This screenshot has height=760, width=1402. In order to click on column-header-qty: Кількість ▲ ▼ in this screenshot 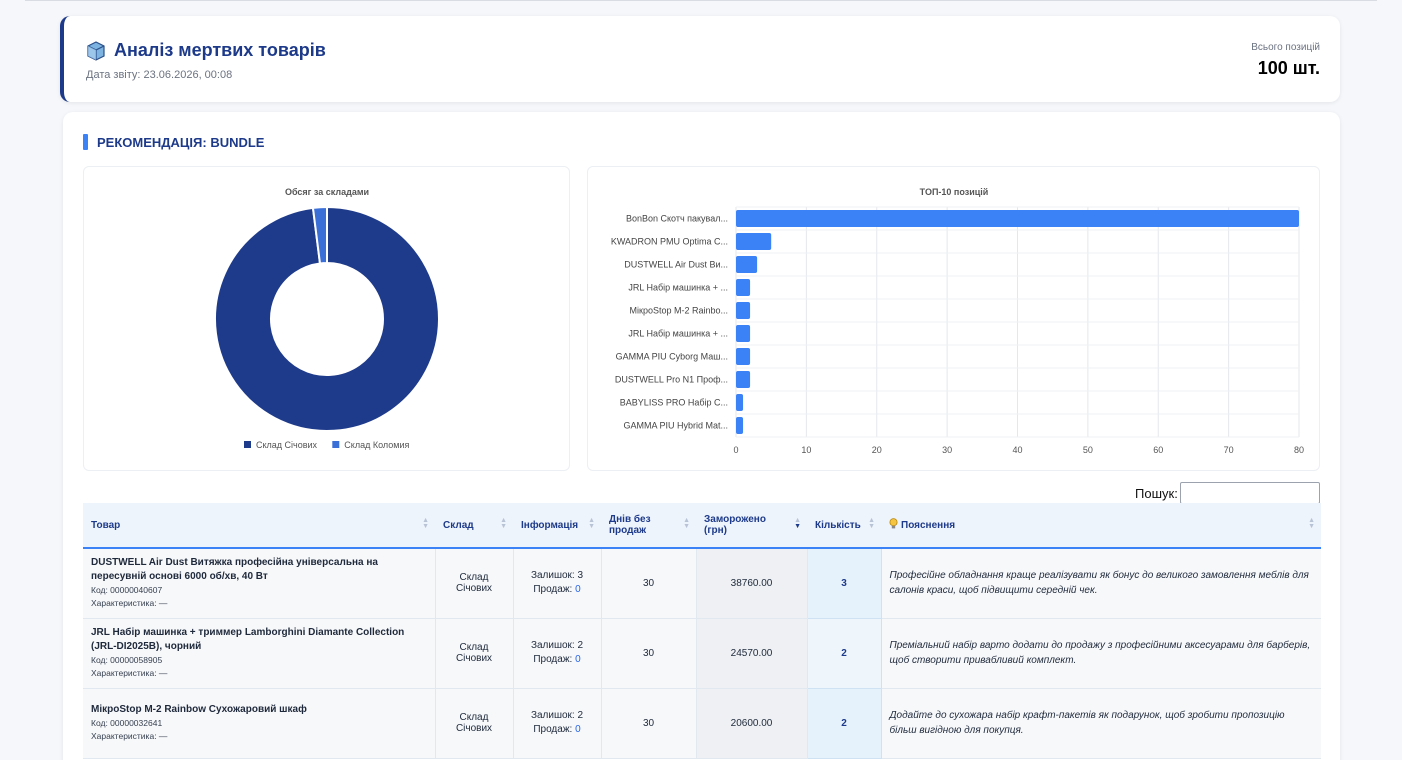, I will do `click(844, 526)`.